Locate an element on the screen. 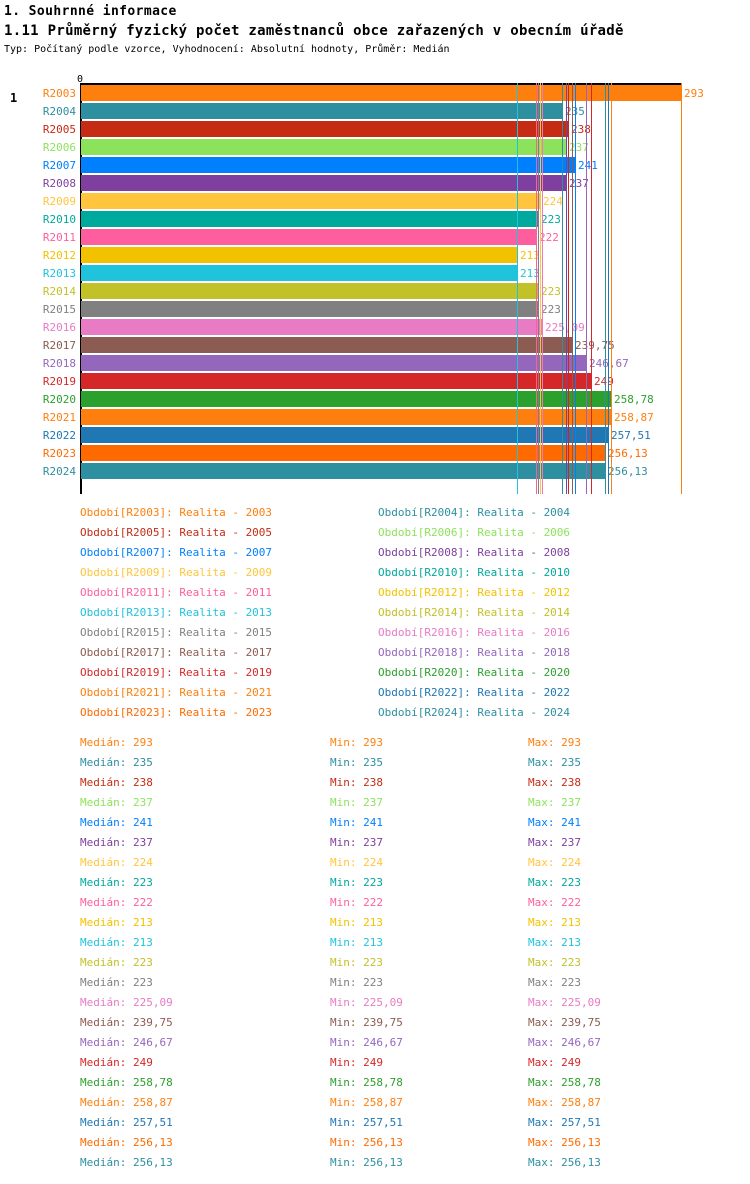 Image resolution: width=750 pixels, height=1184 pixels. stat-max: Max: 237 is located at coordinates (554, 802).